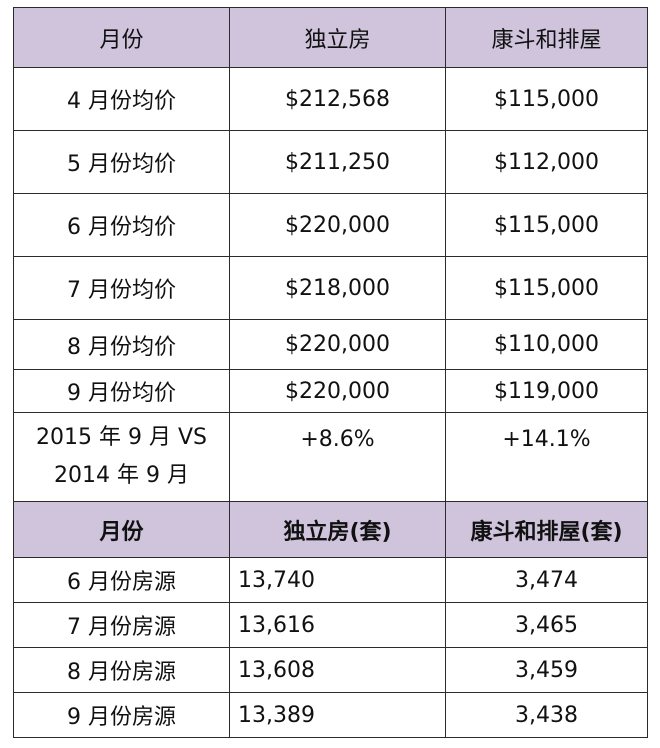  Describe the element at coordinates (121, 162) in the screenshot. I see `month-label: 5 月份均价` at that location.